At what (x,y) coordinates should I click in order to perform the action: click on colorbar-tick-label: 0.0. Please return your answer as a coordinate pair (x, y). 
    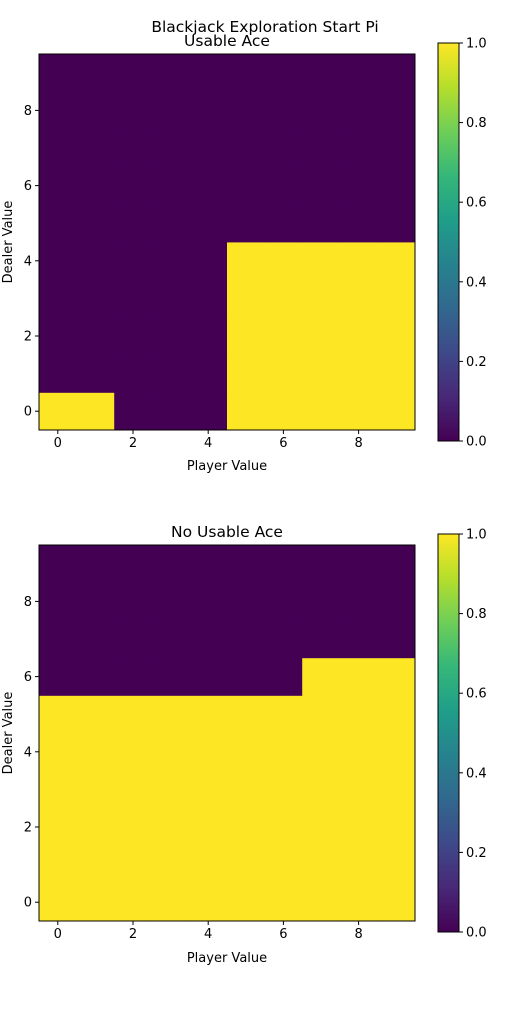
    Looking at the image, I should click on (476, 442).